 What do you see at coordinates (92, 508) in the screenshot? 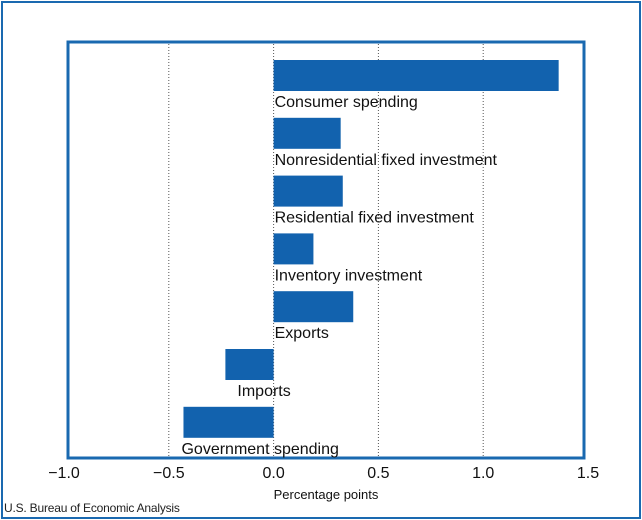
I see `source-note: U.S. Bureau of Economic Analysis` at bounding box center [92, 508].